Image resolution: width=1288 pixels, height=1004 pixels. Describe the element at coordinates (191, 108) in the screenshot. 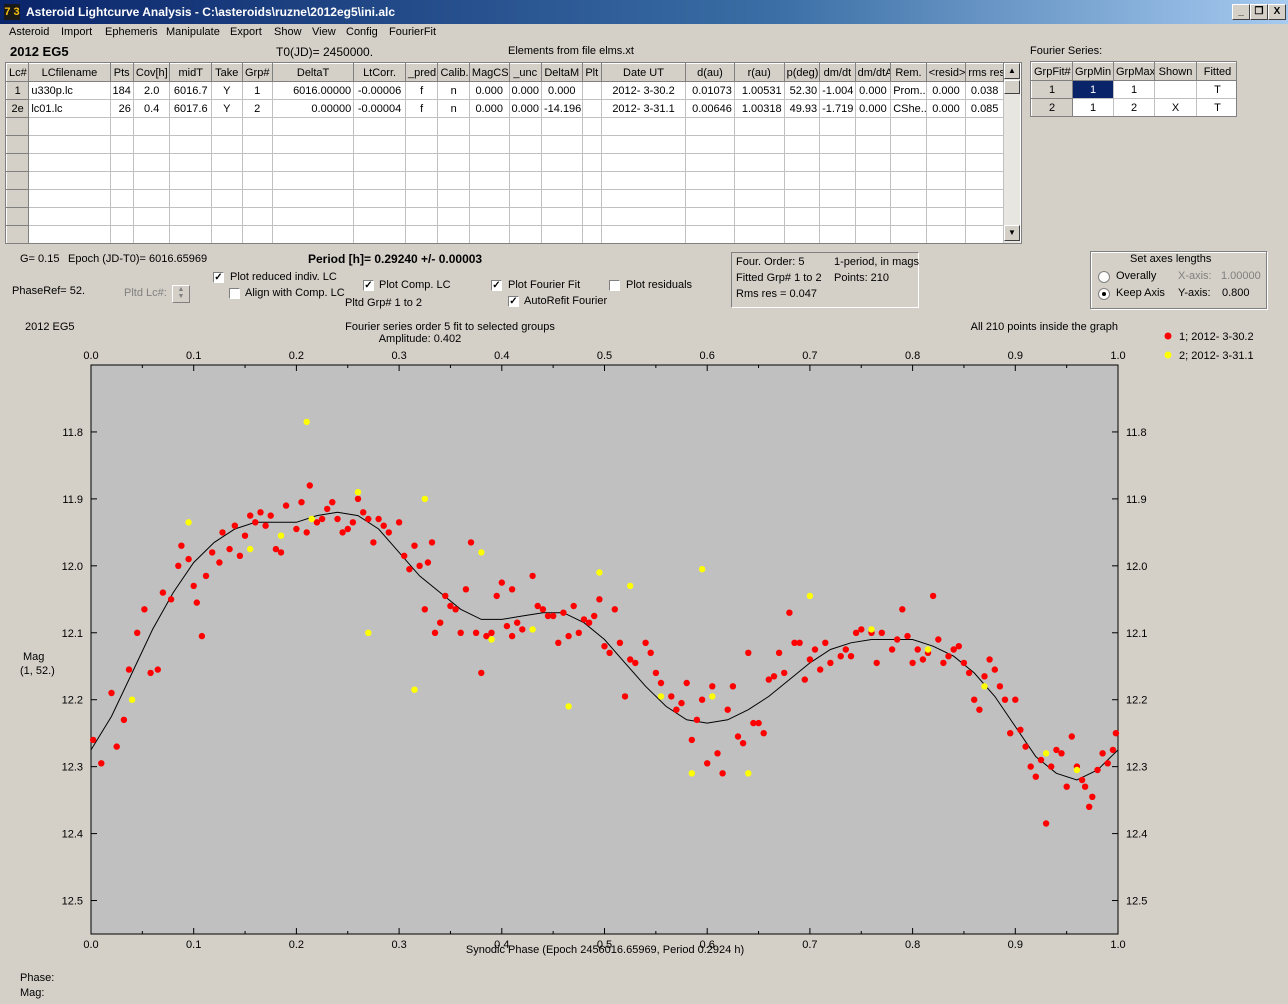

I see `table-cell: 6017.6` at that location.